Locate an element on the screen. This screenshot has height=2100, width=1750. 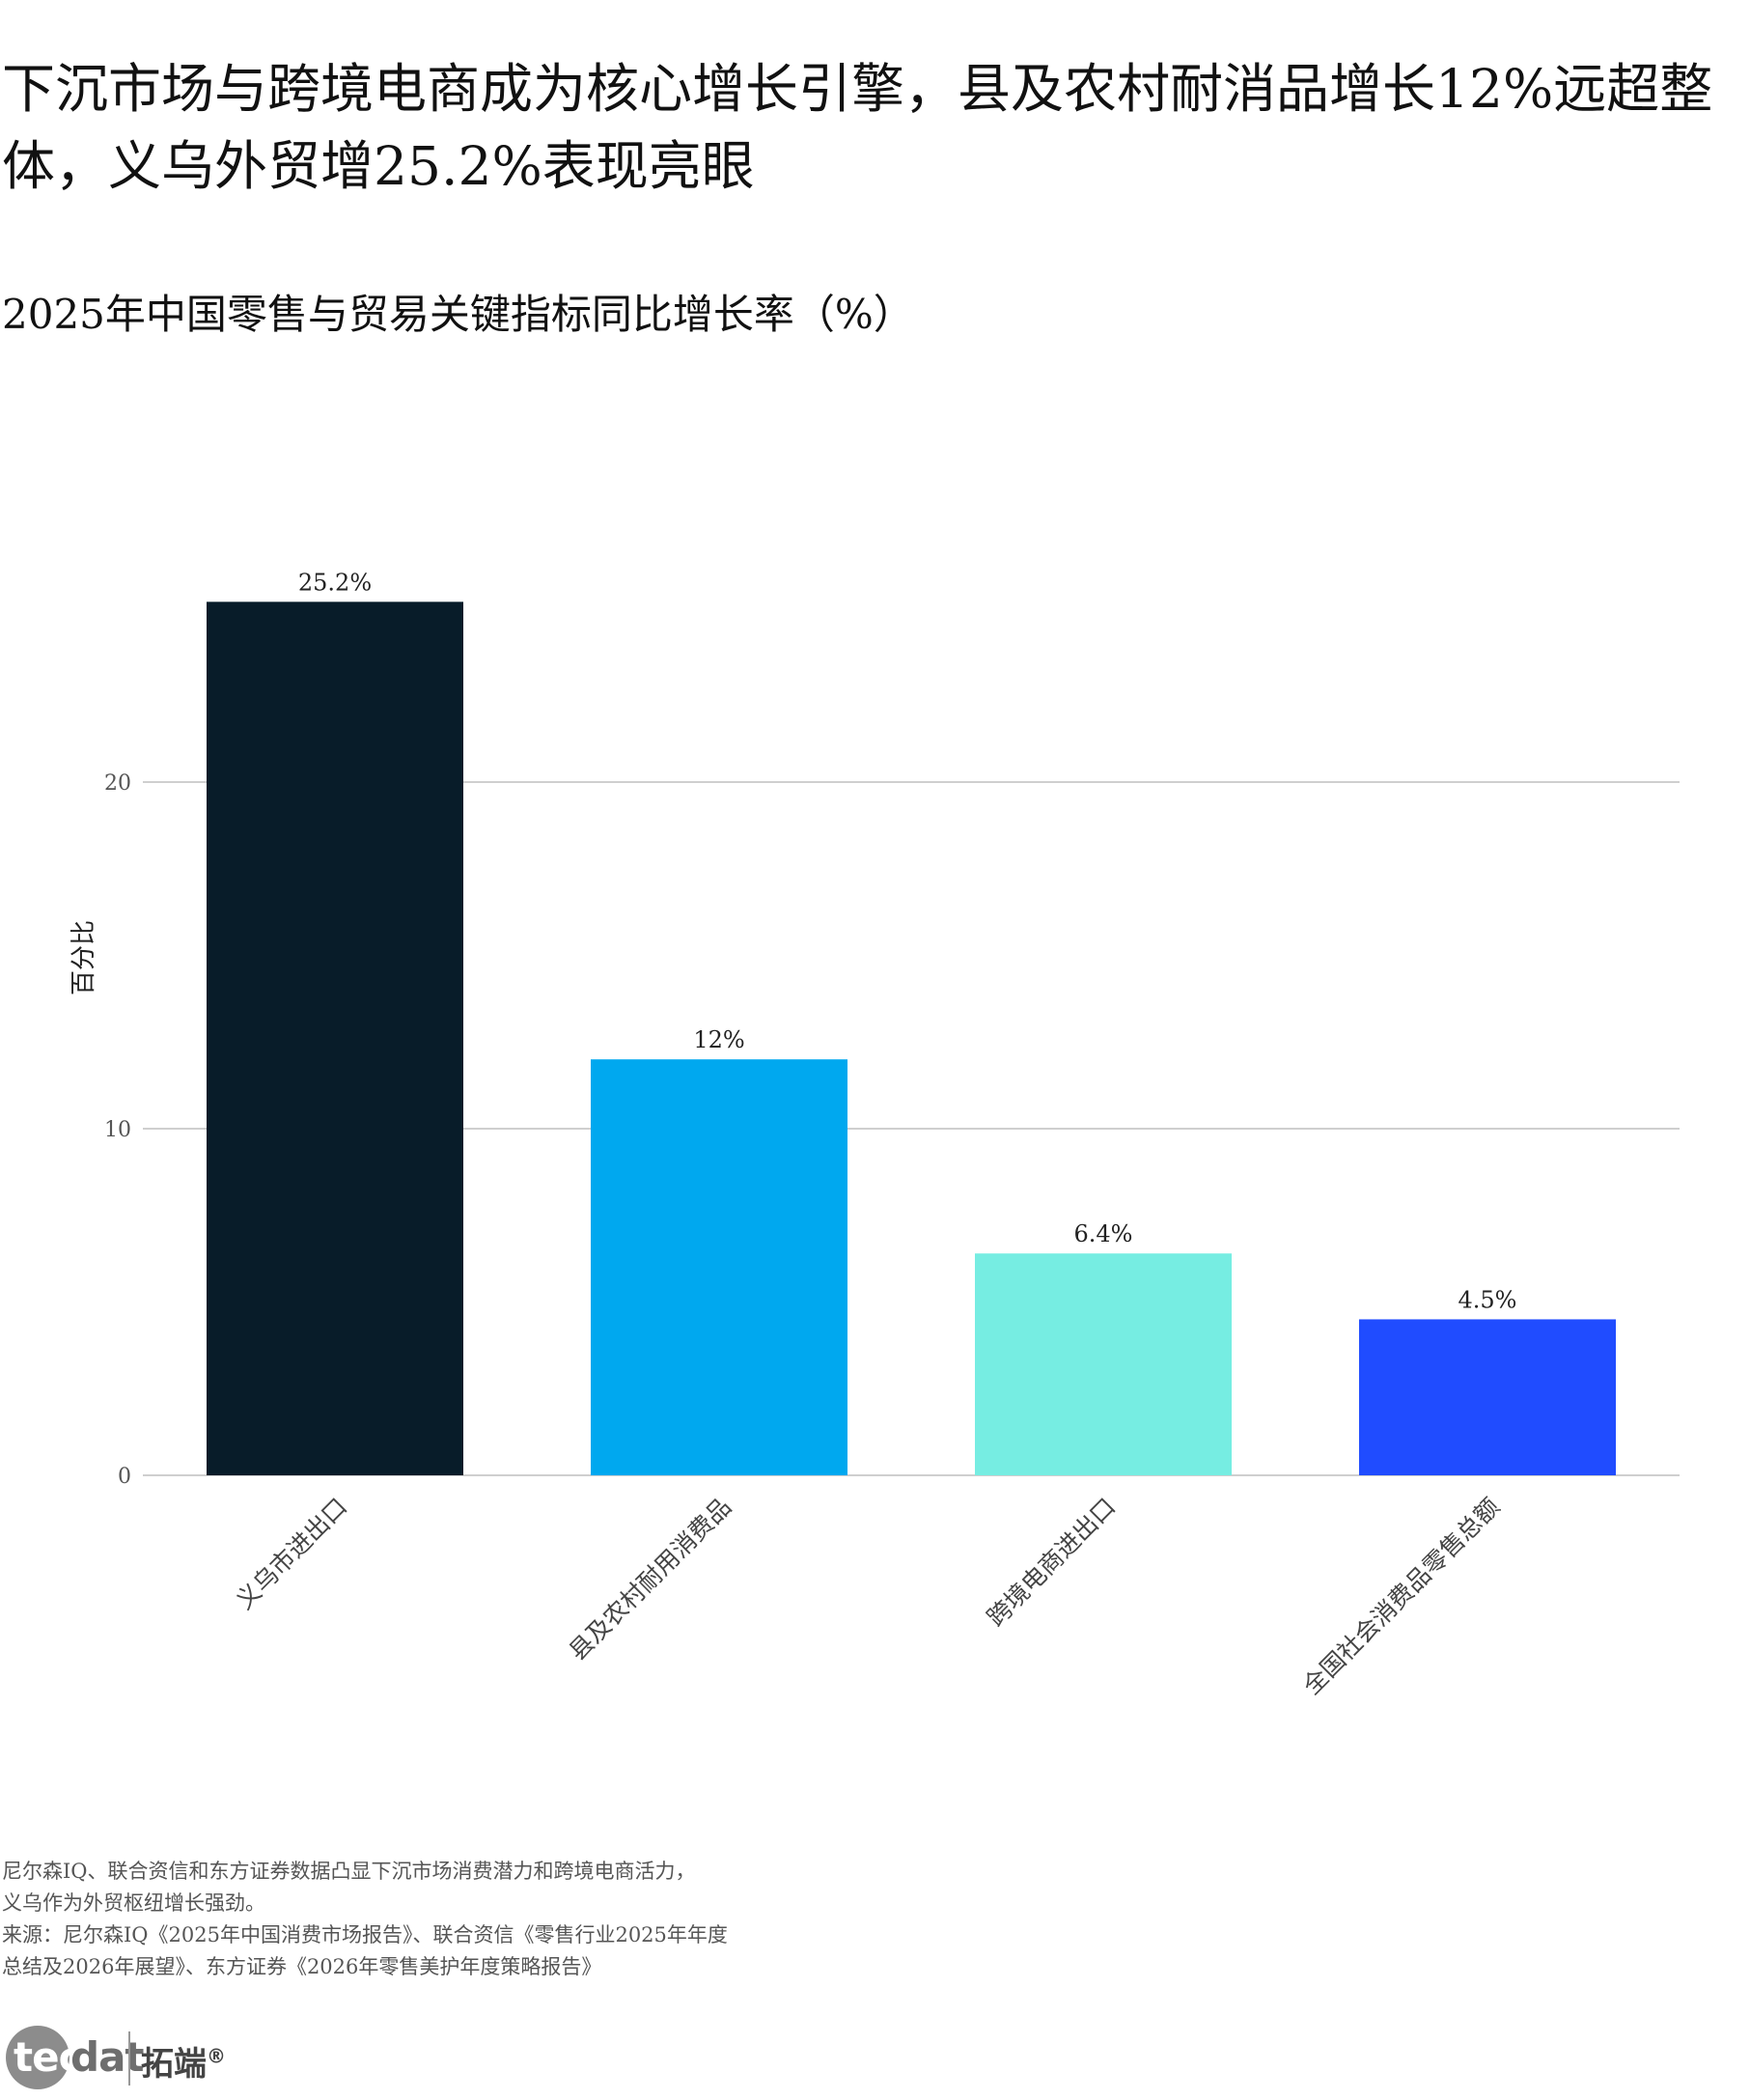
footnote-line: 义乌作为外贸枢纽增长强劲。 is located at coordinates (133, 1903).